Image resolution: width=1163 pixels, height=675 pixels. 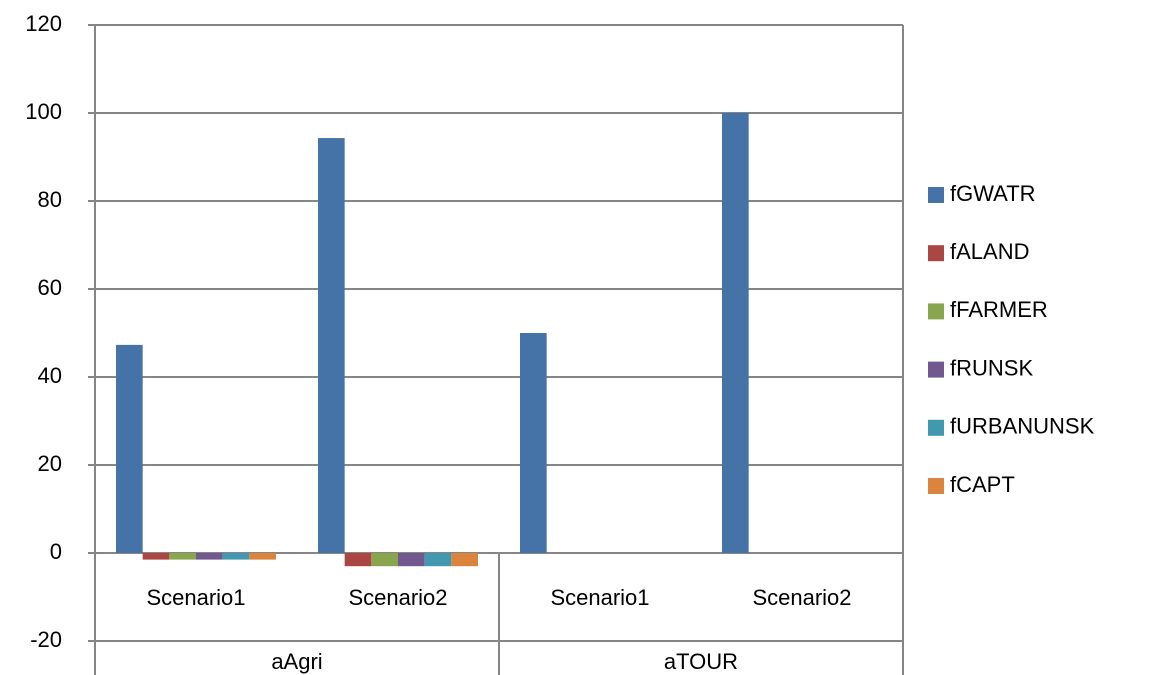 What do you see at coordinates (50, 287) in the screenshot?
I see `y-tick-label: 60` at bounding box center [50, 287].